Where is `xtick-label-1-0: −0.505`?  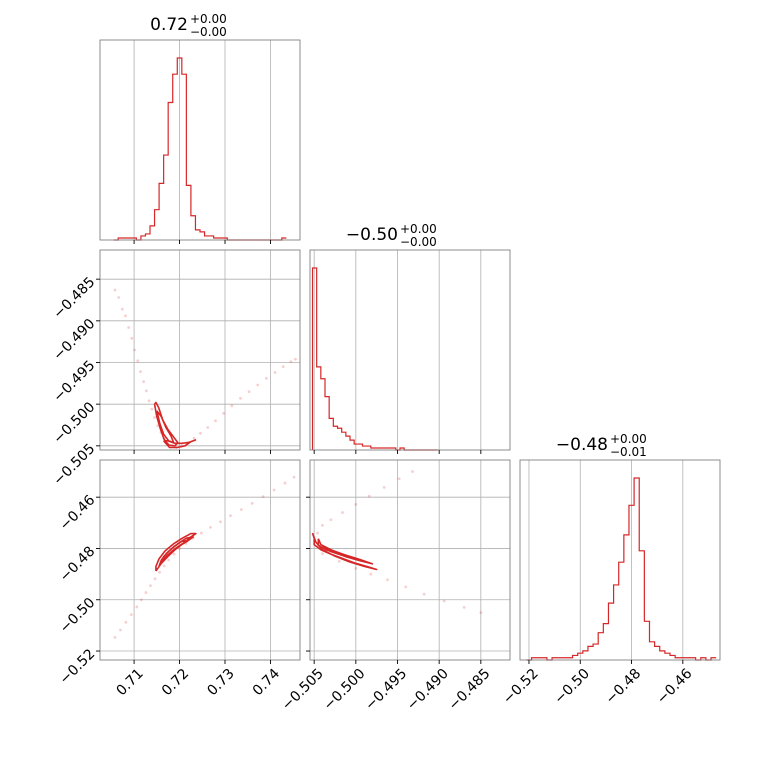
xtick-label-1-0: −0.505 is located at coordinates (303, 690).